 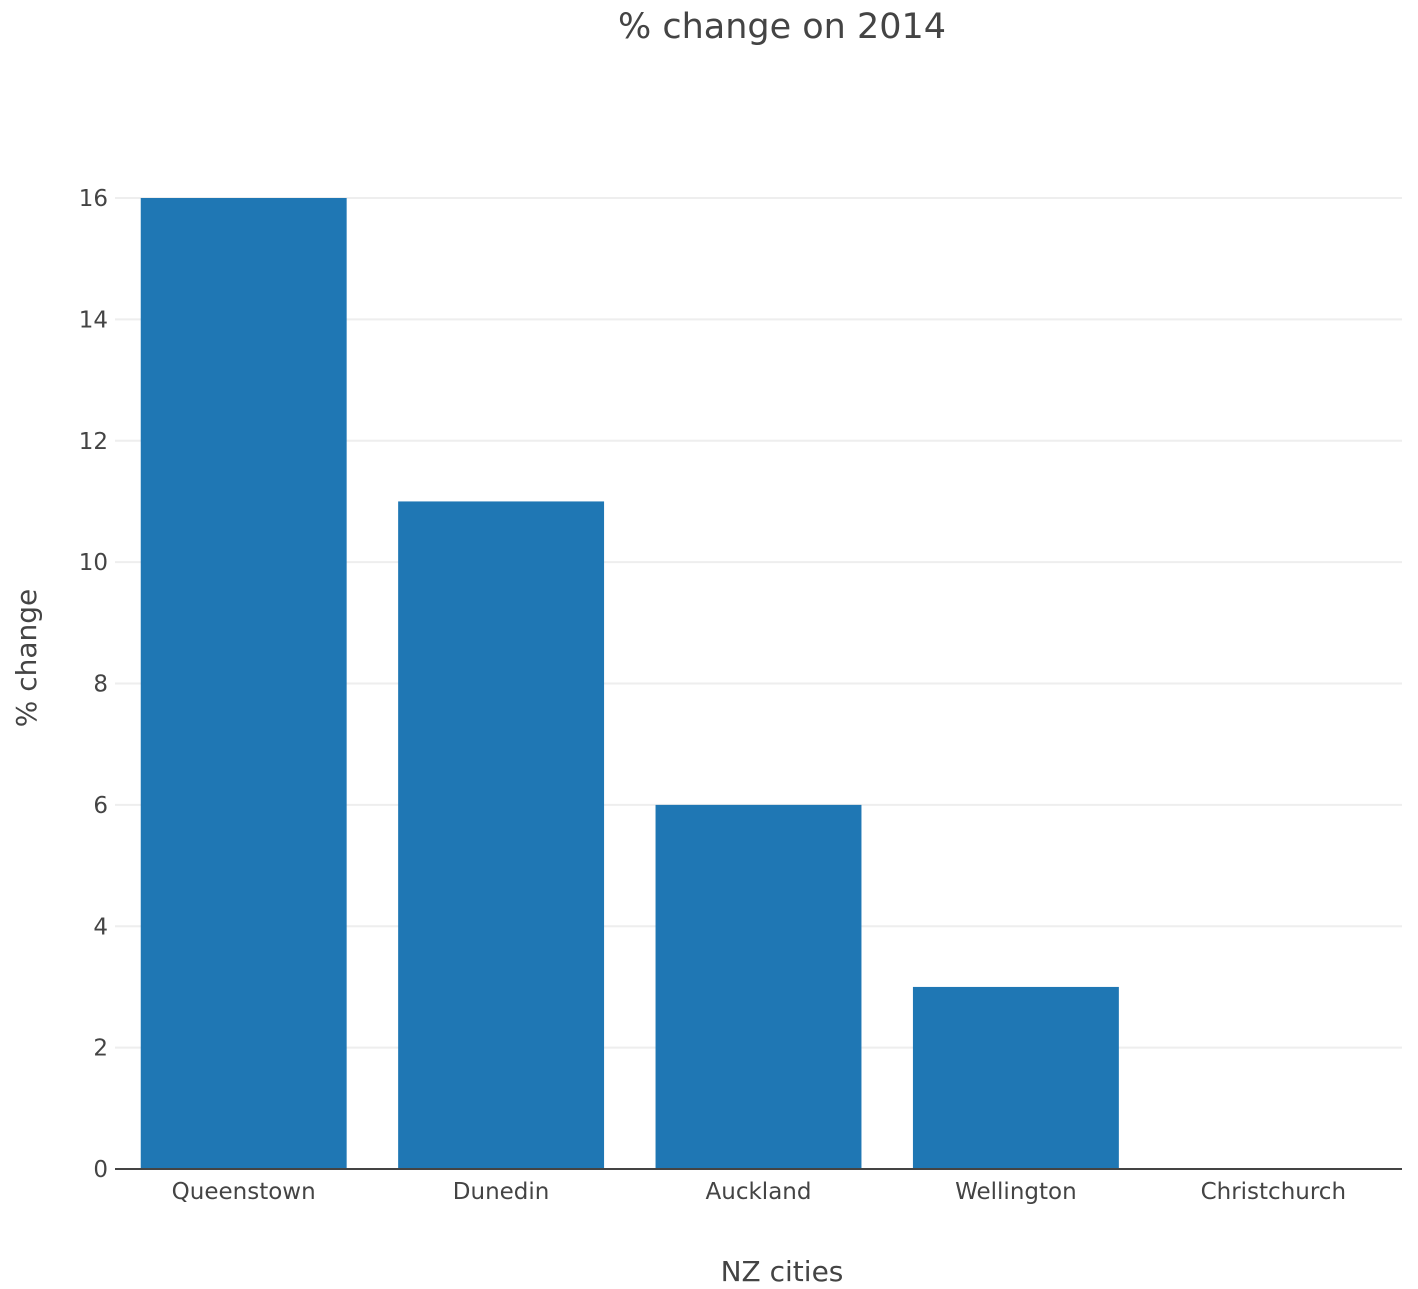 I want to click on y-tick-label: 10, so click(x=93, y=563).